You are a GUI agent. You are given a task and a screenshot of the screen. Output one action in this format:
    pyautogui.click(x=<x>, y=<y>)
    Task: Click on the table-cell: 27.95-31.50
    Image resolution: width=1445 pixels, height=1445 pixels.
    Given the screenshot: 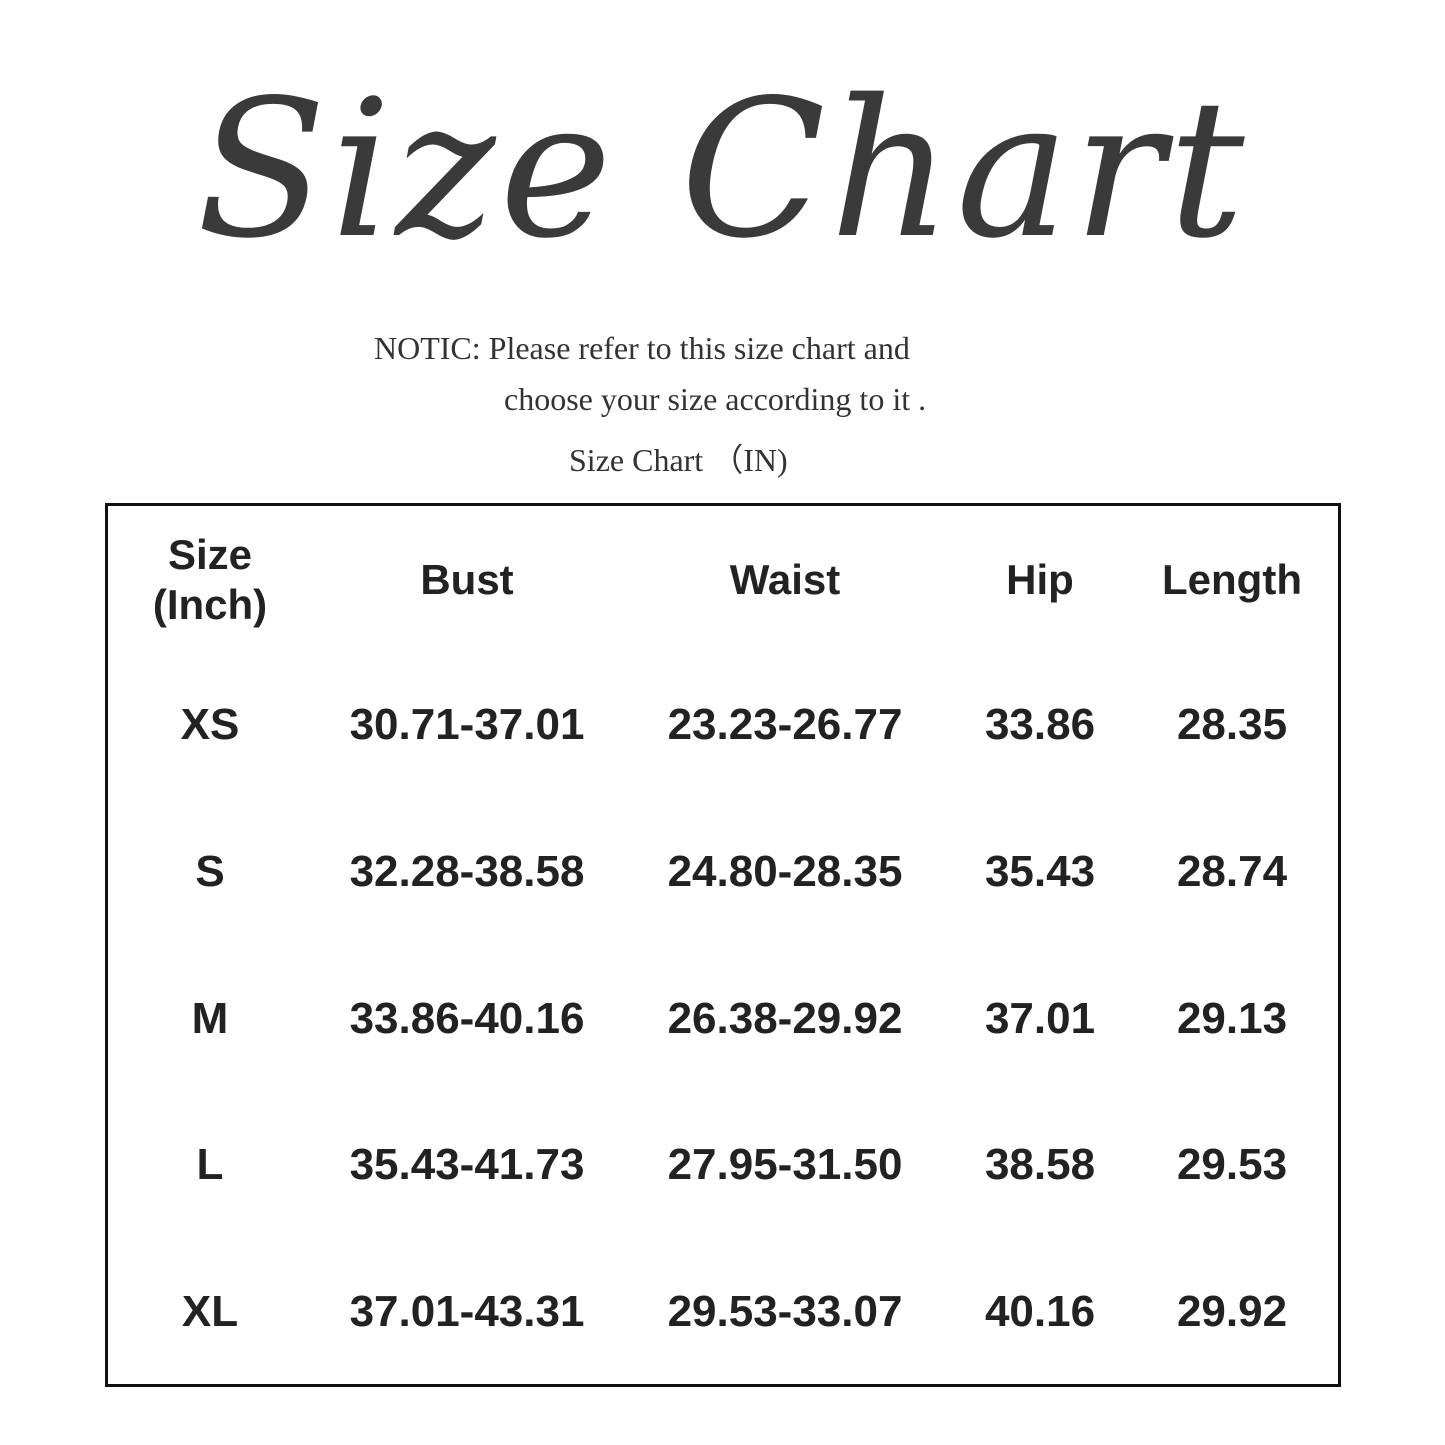 What is the action you would take?
    pyautogui.click(x=785, y=1164)
    